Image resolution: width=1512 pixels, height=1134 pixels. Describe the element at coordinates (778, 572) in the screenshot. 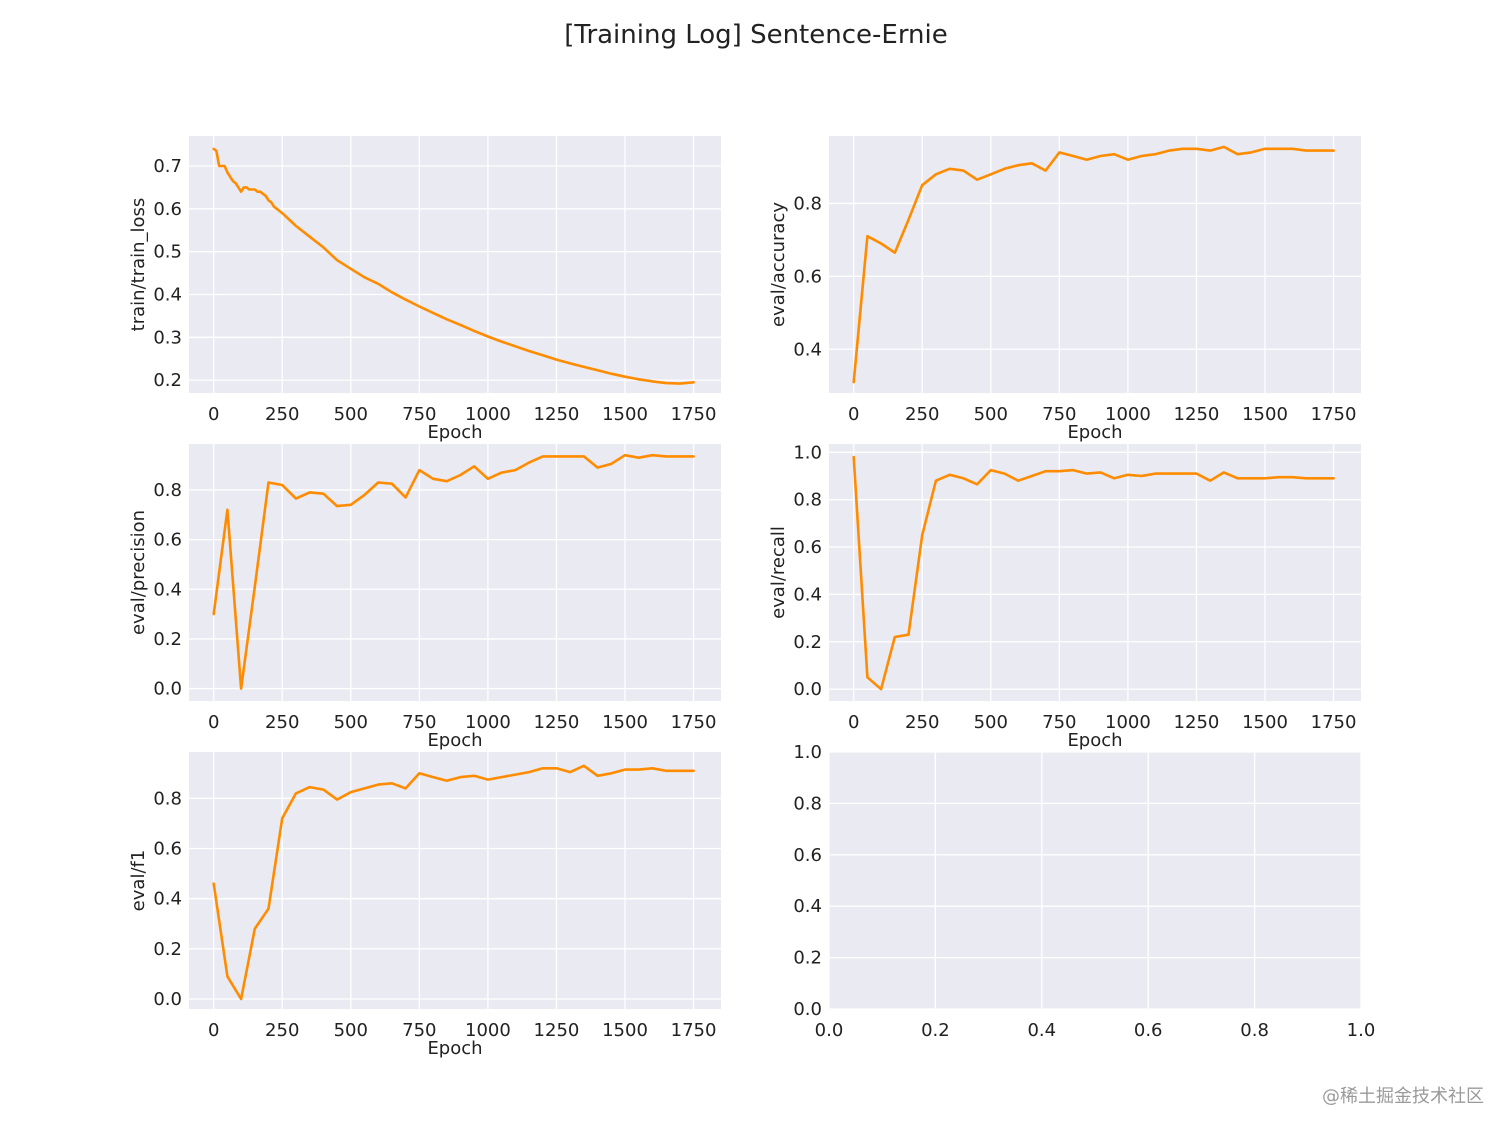

I see `y-axis-label: eval/recall` at that location.